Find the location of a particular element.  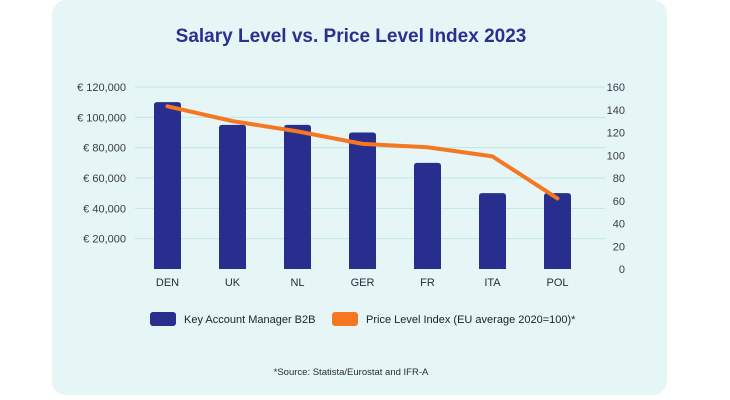

price-level-point-den is located at coordinates (167, 106).